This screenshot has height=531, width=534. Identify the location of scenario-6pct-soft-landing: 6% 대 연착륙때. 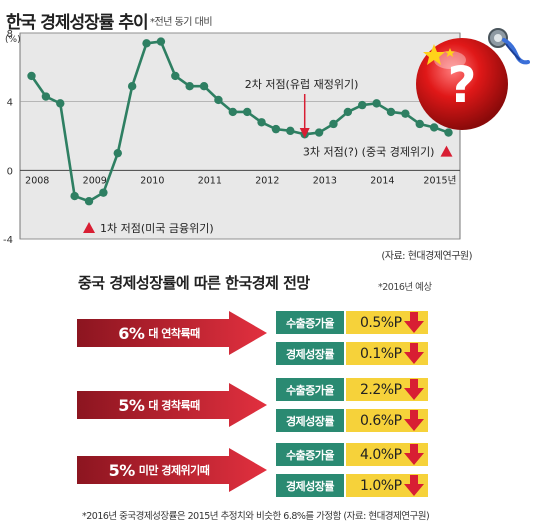
(172, 333).